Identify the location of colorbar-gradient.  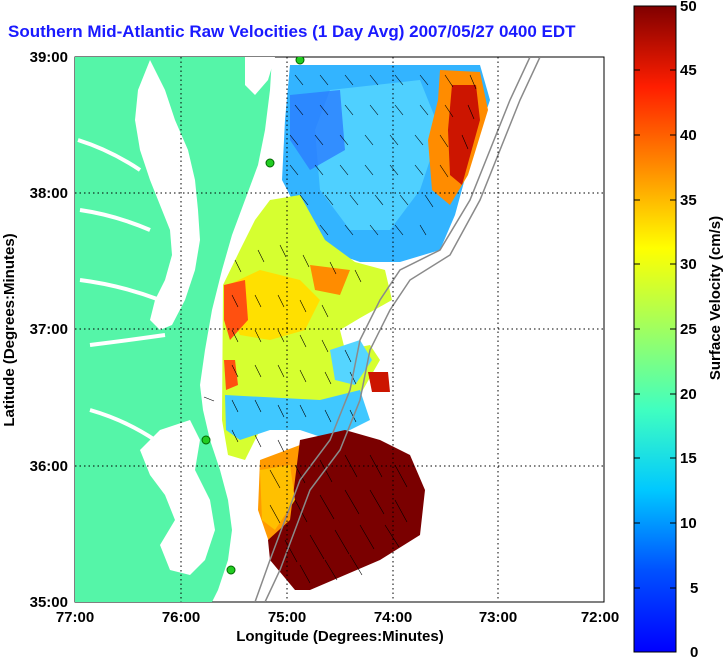
(655, 329).